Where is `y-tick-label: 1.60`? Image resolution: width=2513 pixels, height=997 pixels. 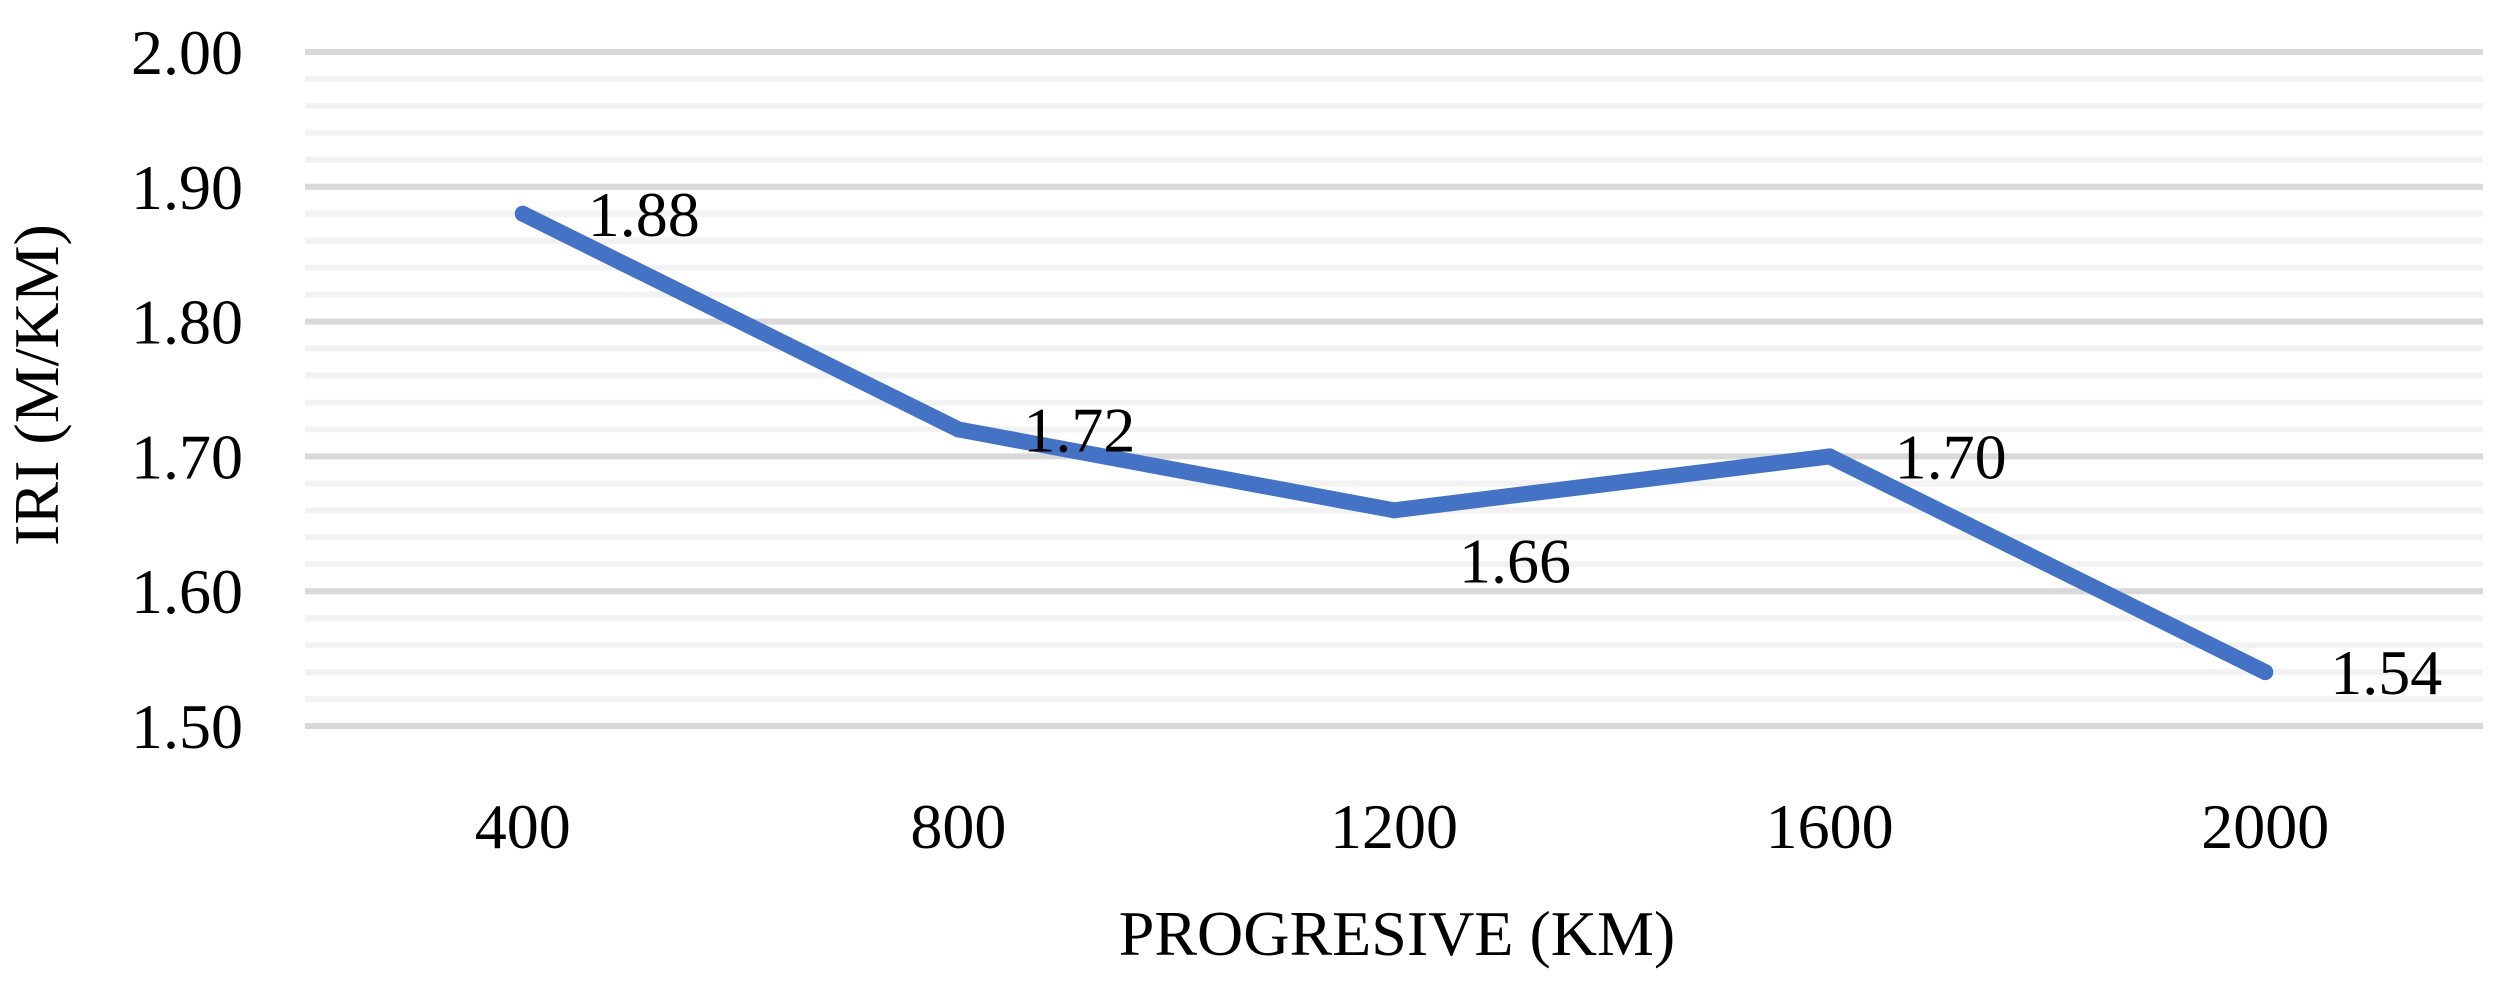 y-tick-label: 1.60 is located at coordinates (187, 591).